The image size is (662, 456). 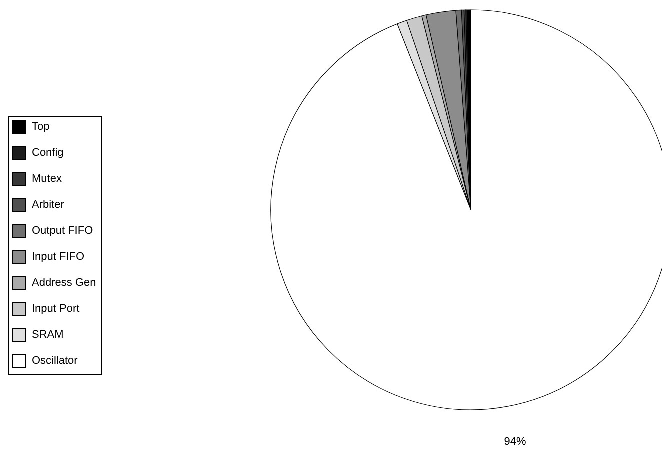 What do you see at coordinates (515, 442) in the screenshot?
I see `data-label: 94%` at bounding box center [515, 442].